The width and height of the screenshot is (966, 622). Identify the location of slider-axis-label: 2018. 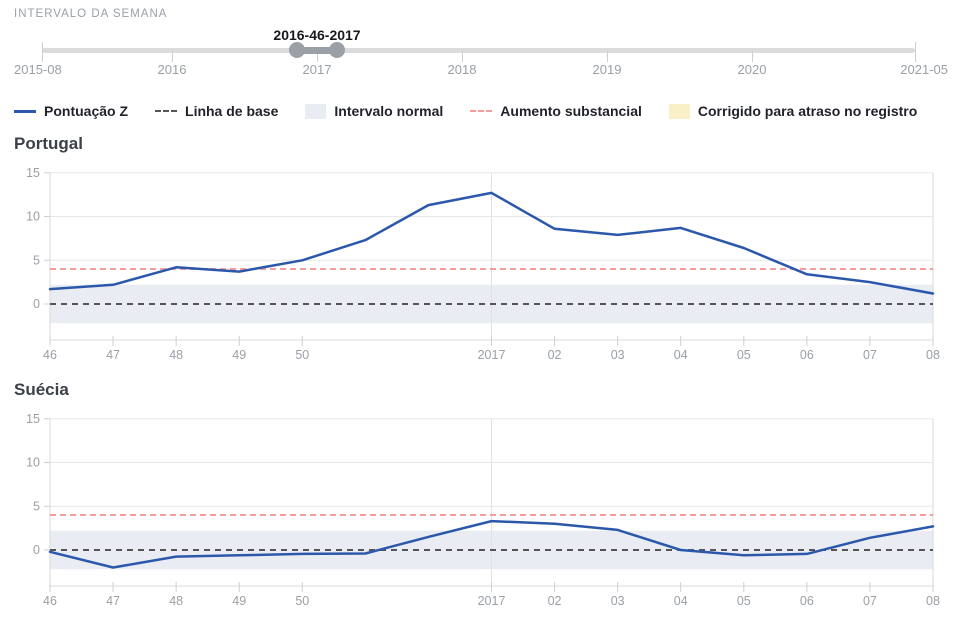
(462, 69).